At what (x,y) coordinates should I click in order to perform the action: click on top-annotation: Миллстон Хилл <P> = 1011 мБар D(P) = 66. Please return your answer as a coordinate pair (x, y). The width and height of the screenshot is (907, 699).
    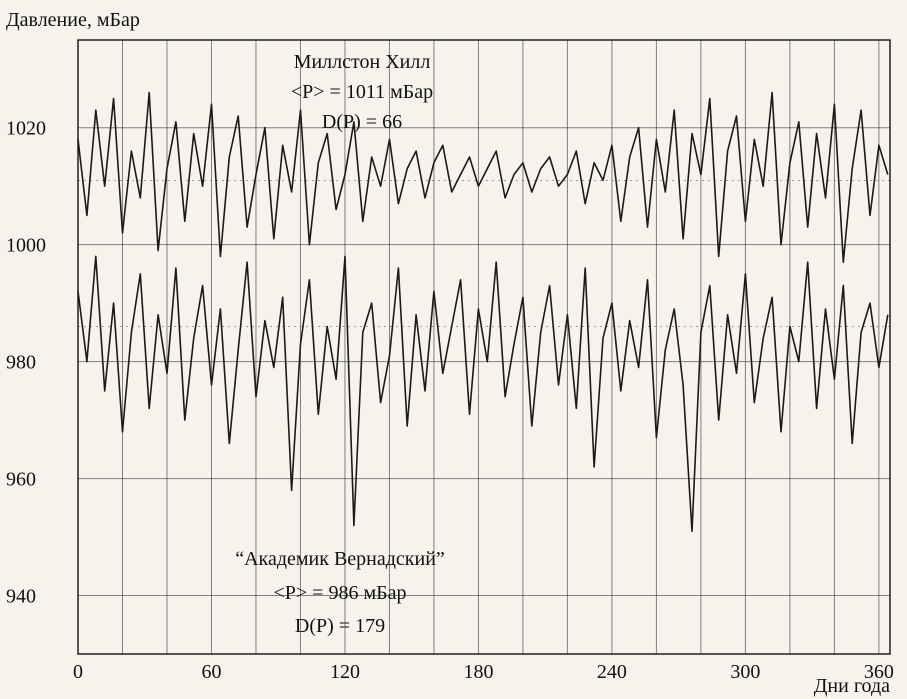
    Looking at the image, I should click on (362, 92).